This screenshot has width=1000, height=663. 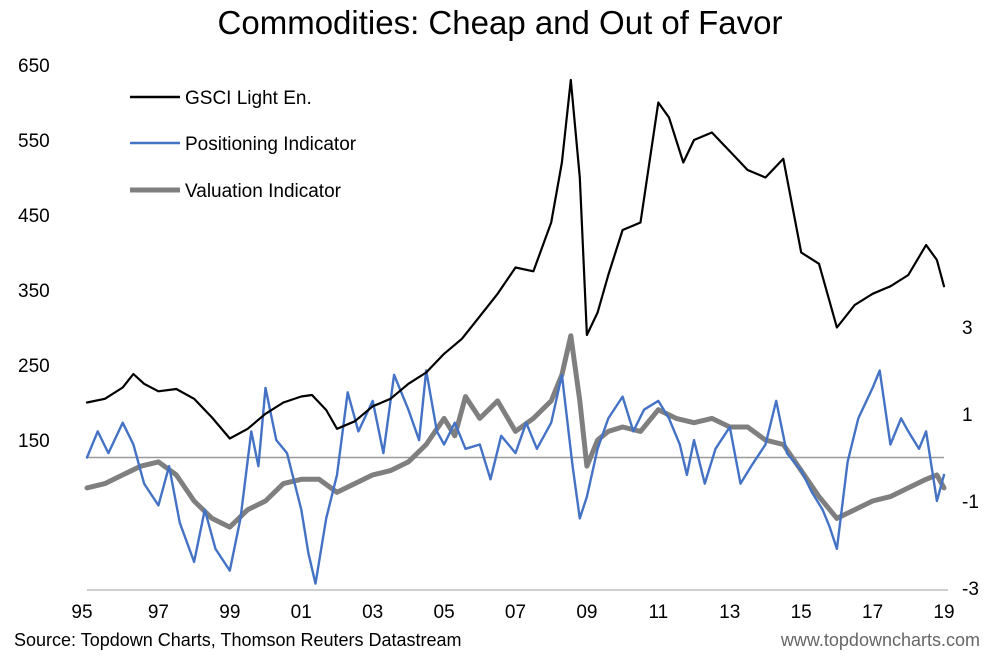 What do you see at coordinates (372, 612) in the screenshot?
I see `x-tick-label: 03` at bounding box center [372, 612].